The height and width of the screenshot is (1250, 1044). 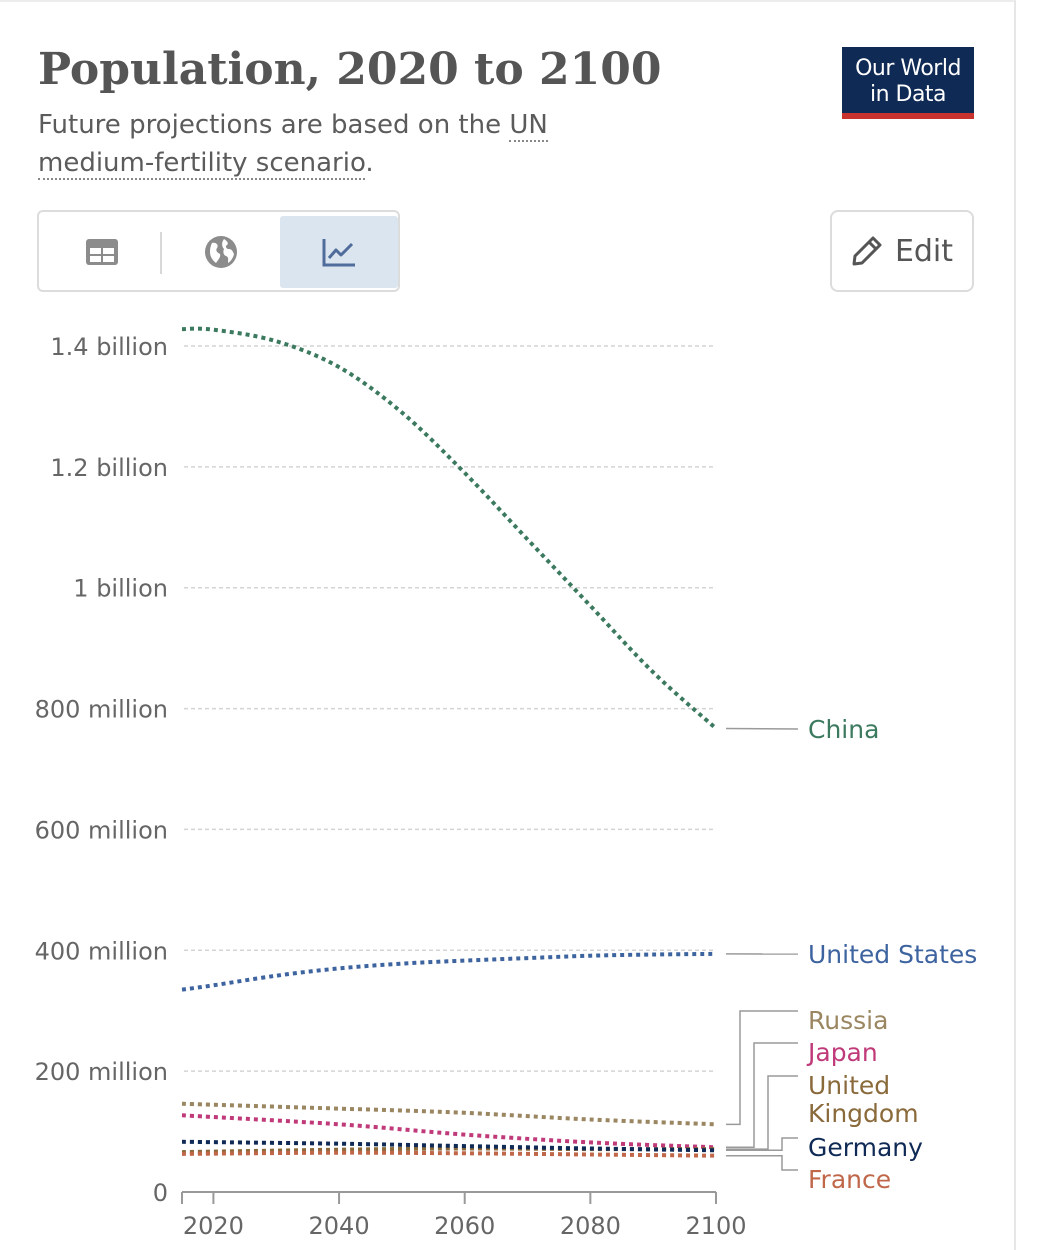 I want to click on logo-accent-bar, so click(x=908, y=116).